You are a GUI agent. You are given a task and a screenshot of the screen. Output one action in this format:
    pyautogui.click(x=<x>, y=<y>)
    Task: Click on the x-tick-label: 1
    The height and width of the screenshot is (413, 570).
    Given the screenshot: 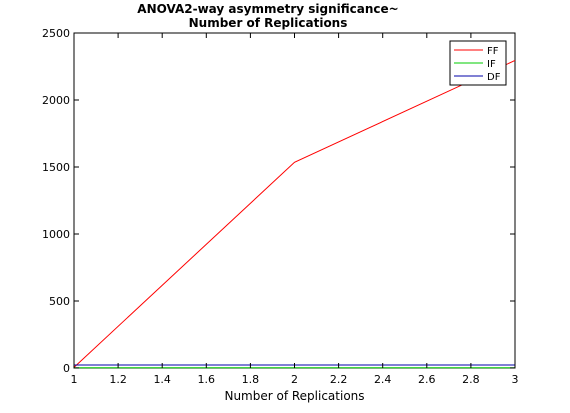 What is the action you would take?
    pyautogui.click(x=74, y=379)
    